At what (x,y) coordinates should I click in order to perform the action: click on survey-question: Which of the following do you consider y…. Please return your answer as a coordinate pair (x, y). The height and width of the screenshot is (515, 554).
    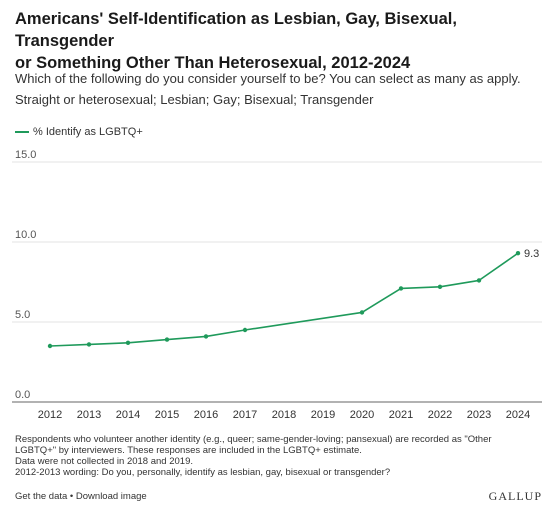
    Looking at the image, I should click on (268, 78).